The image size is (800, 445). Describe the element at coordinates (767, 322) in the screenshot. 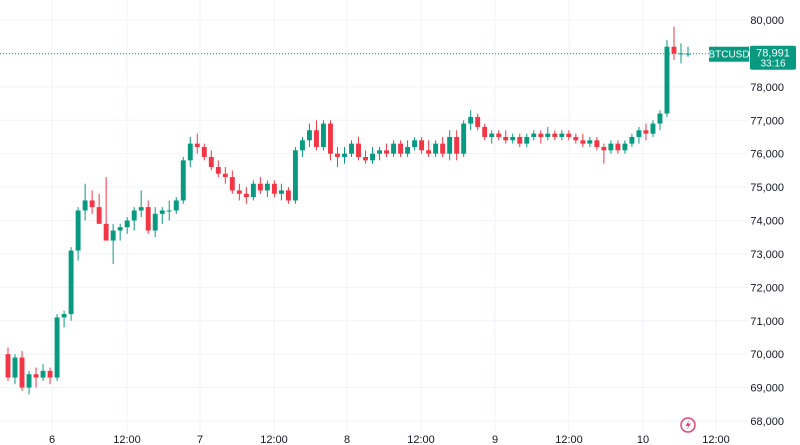

I see `price-tick-label: 71,000` at that location.